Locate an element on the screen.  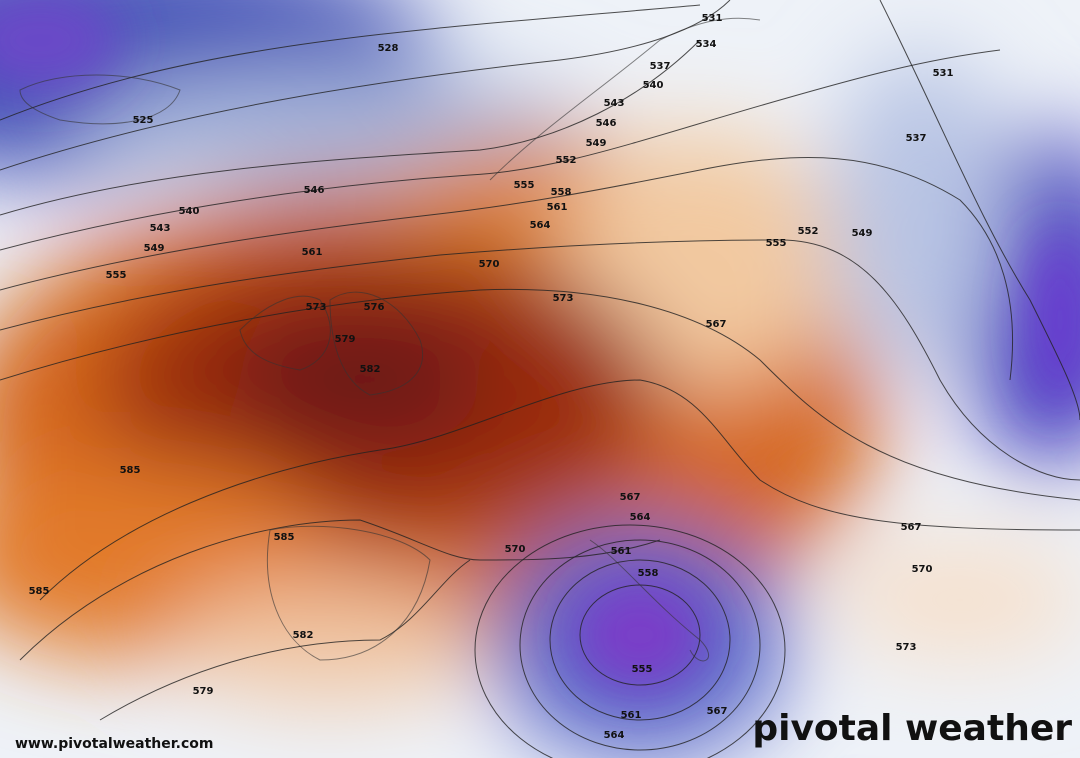
contour-label: 525 is located at coordinates (143, 120).